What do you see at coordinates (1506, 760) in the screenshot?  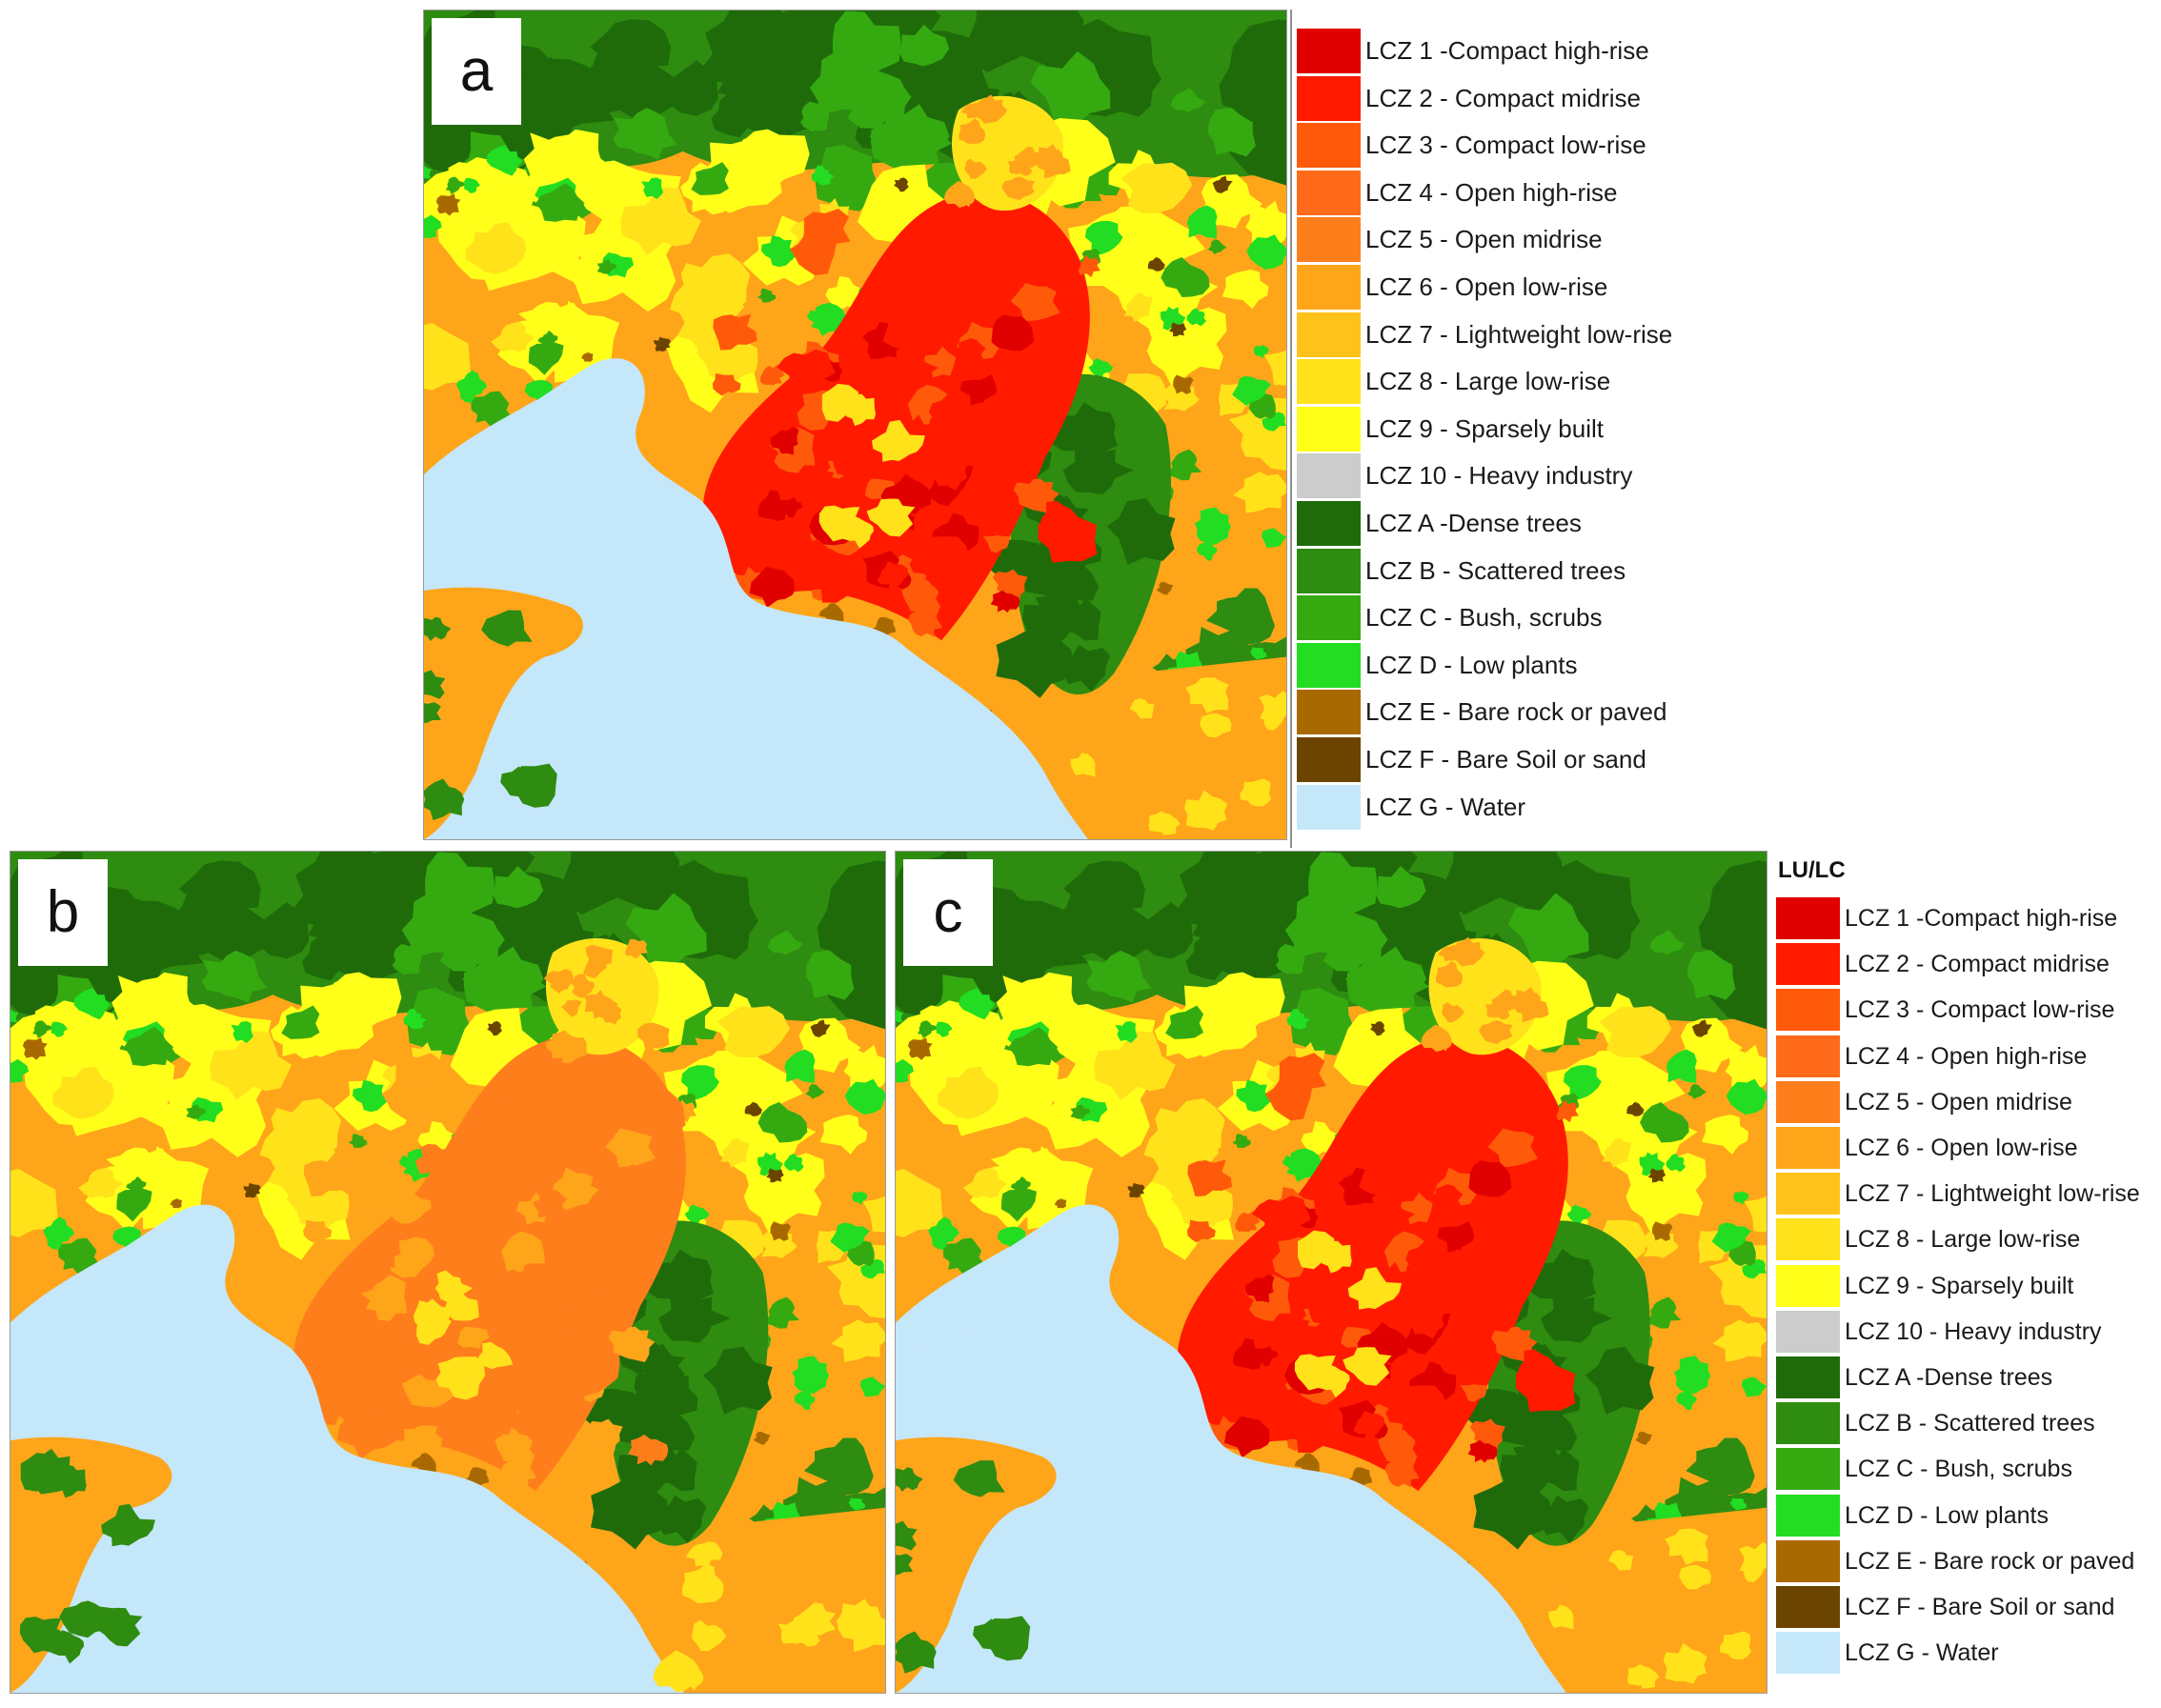 I see `legend-label: LCZ F - Bare Soil or sand` at bounding box center [1506, 760].